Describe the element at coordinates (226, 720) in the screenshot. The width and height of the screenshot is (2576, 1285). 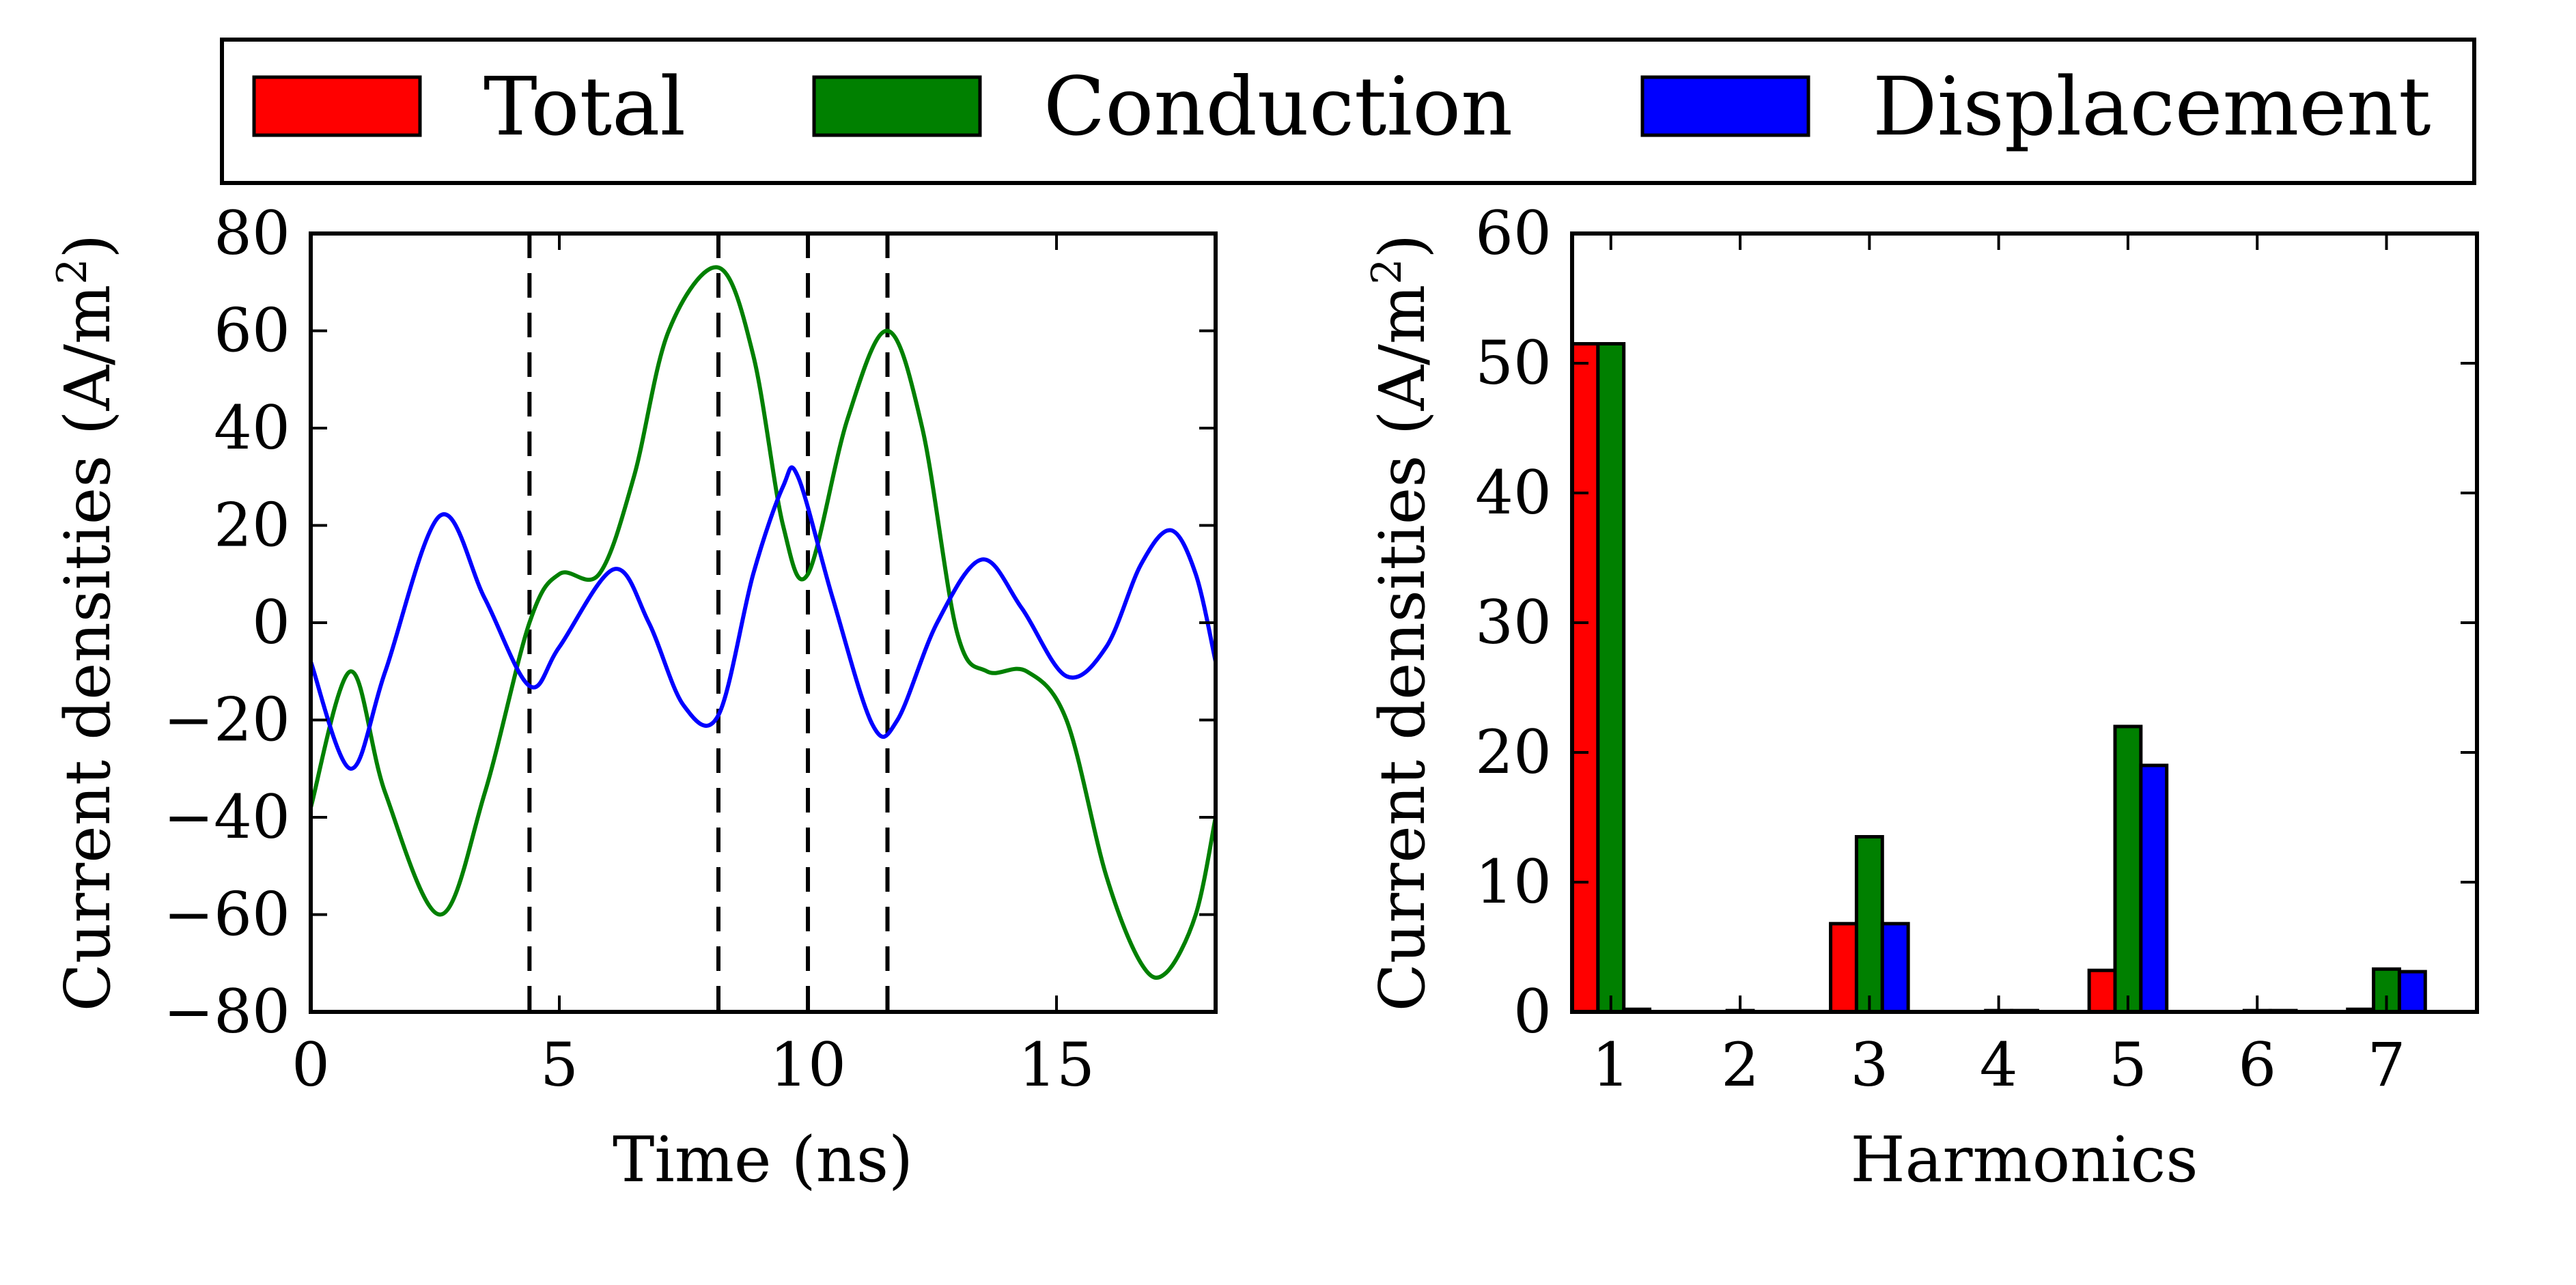
I see `line-chart-ytick-label-3: −20` at that location.